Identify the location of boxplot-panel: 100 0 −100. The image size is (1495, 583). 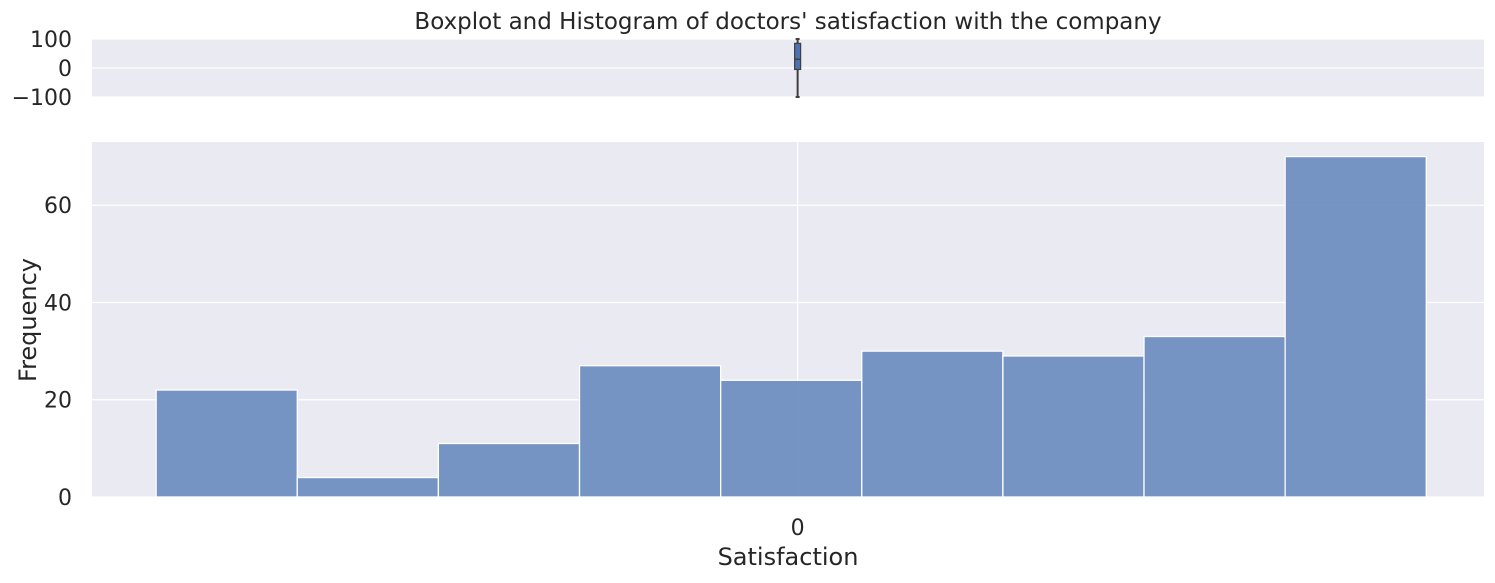
(748, 69).